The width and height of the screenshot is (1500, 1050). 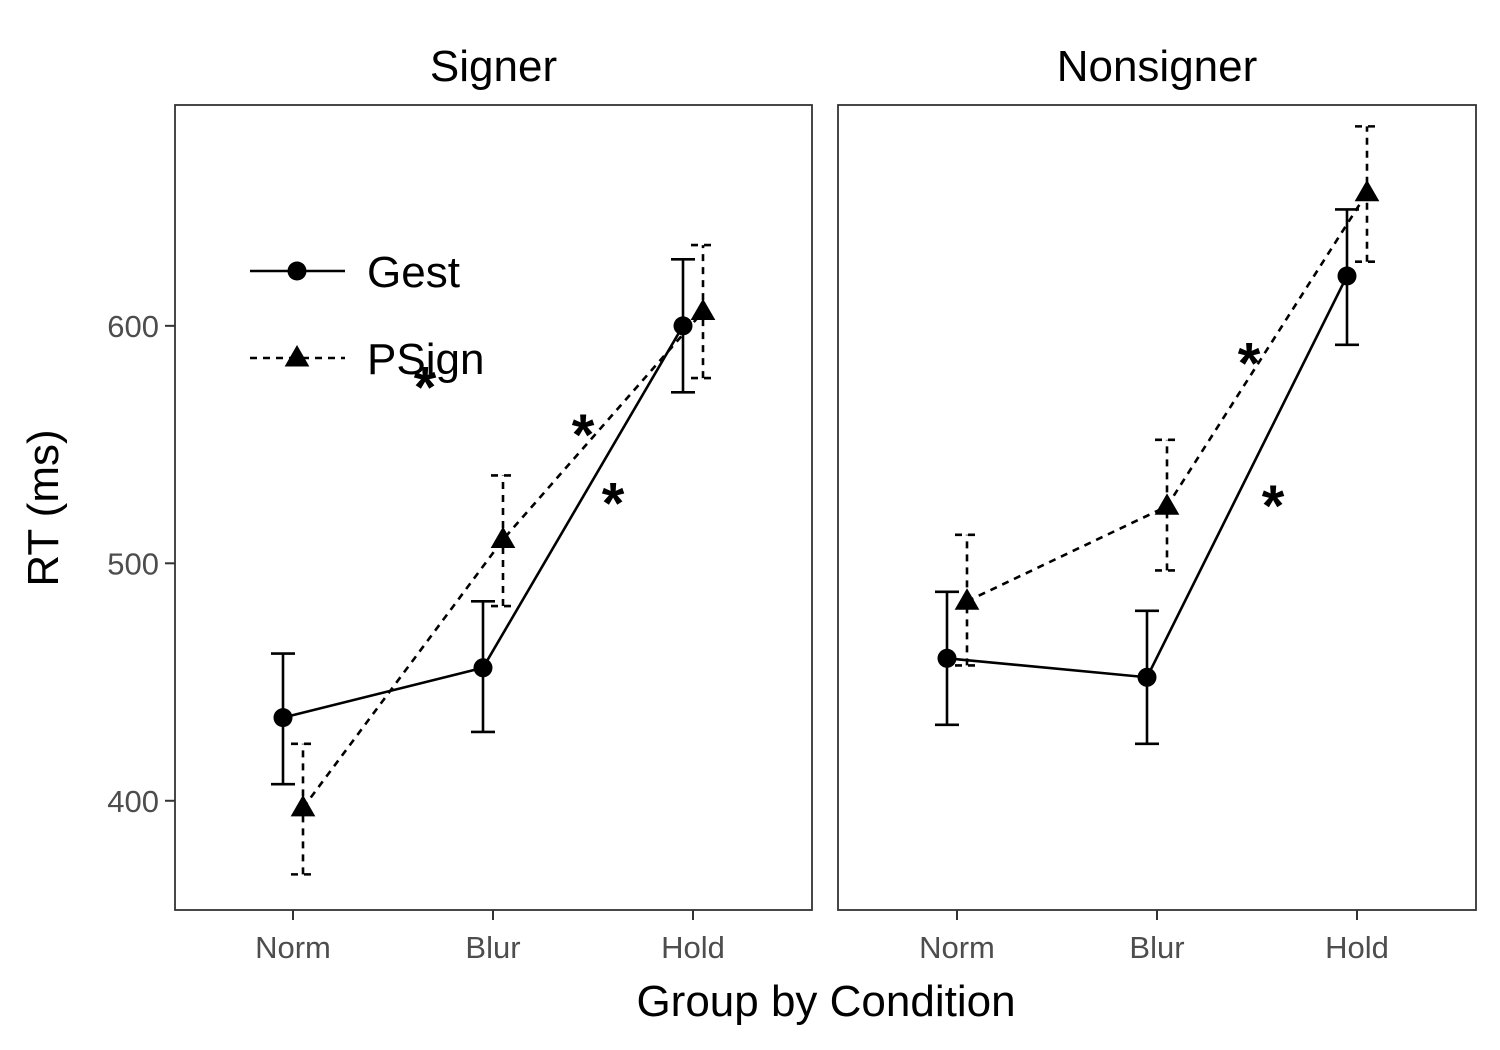 What do you see at coordinates (825, 1001) in the screenshot?
I see `x-axis-title: Group by Condition` at bounding box center [825, 1001].